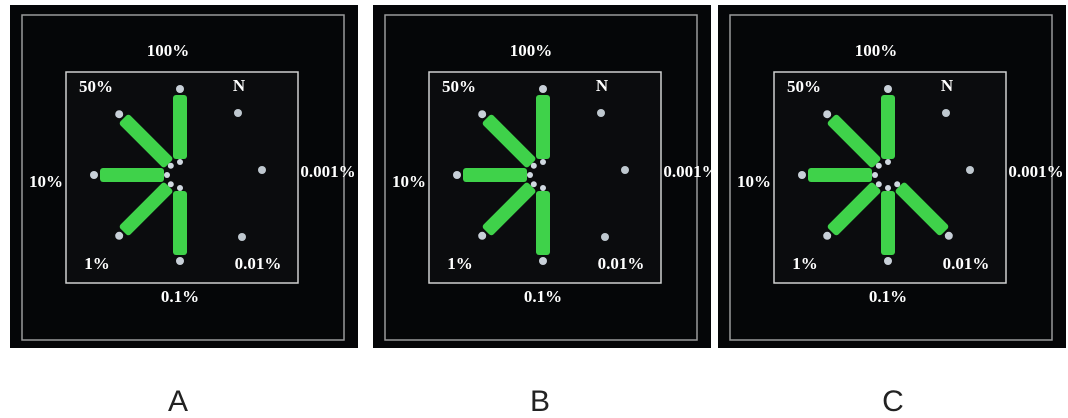 The height and width of the screenshot is (418, 1068). Describe the element at coordinates (178, 401) in the screenshot. I see `panel-letter: A` at that location.